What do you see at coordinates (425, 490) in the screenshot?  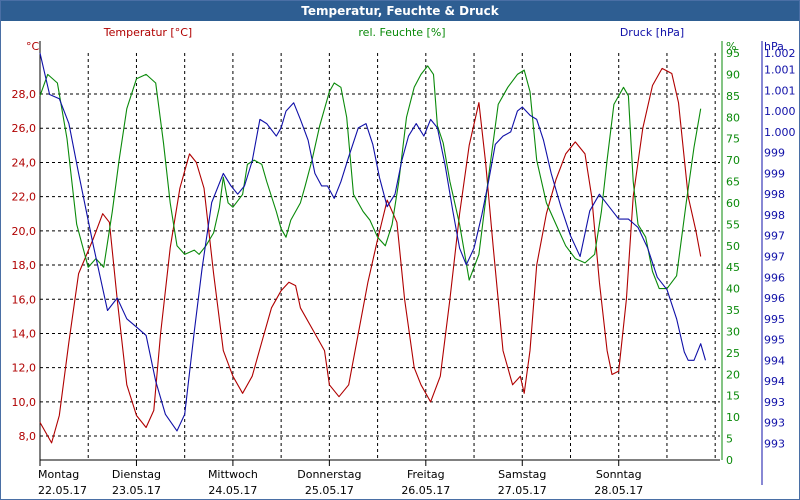 I see `x-tick-label-date: 26.05.17` at bounding box center [425, 490].